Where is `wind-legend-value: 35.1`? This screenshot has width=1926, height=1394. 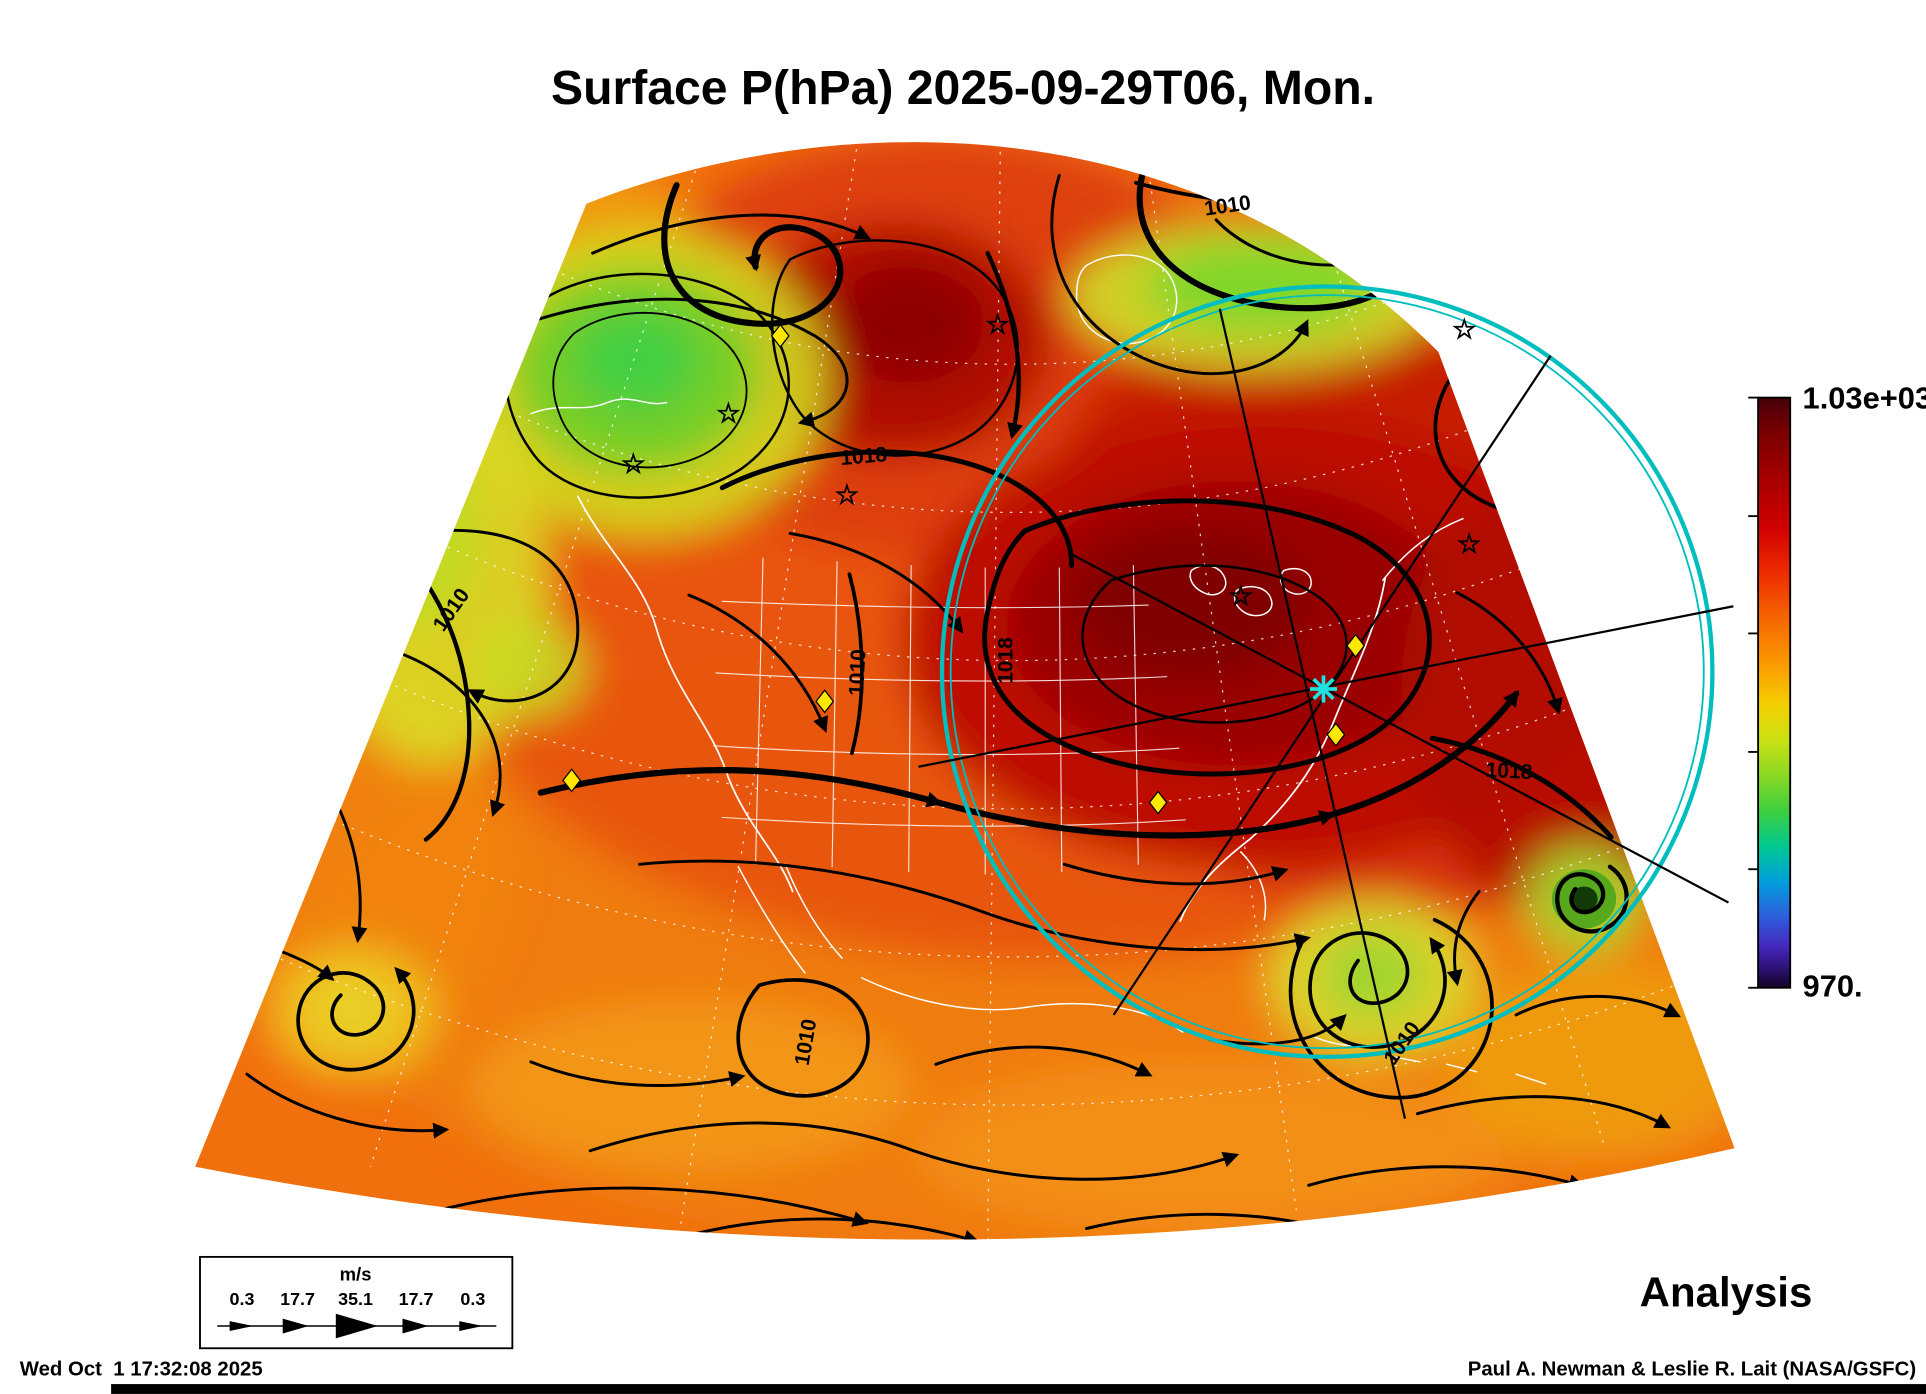 wind-legend-value: 35.1 is located at coordinates (355, 1299).